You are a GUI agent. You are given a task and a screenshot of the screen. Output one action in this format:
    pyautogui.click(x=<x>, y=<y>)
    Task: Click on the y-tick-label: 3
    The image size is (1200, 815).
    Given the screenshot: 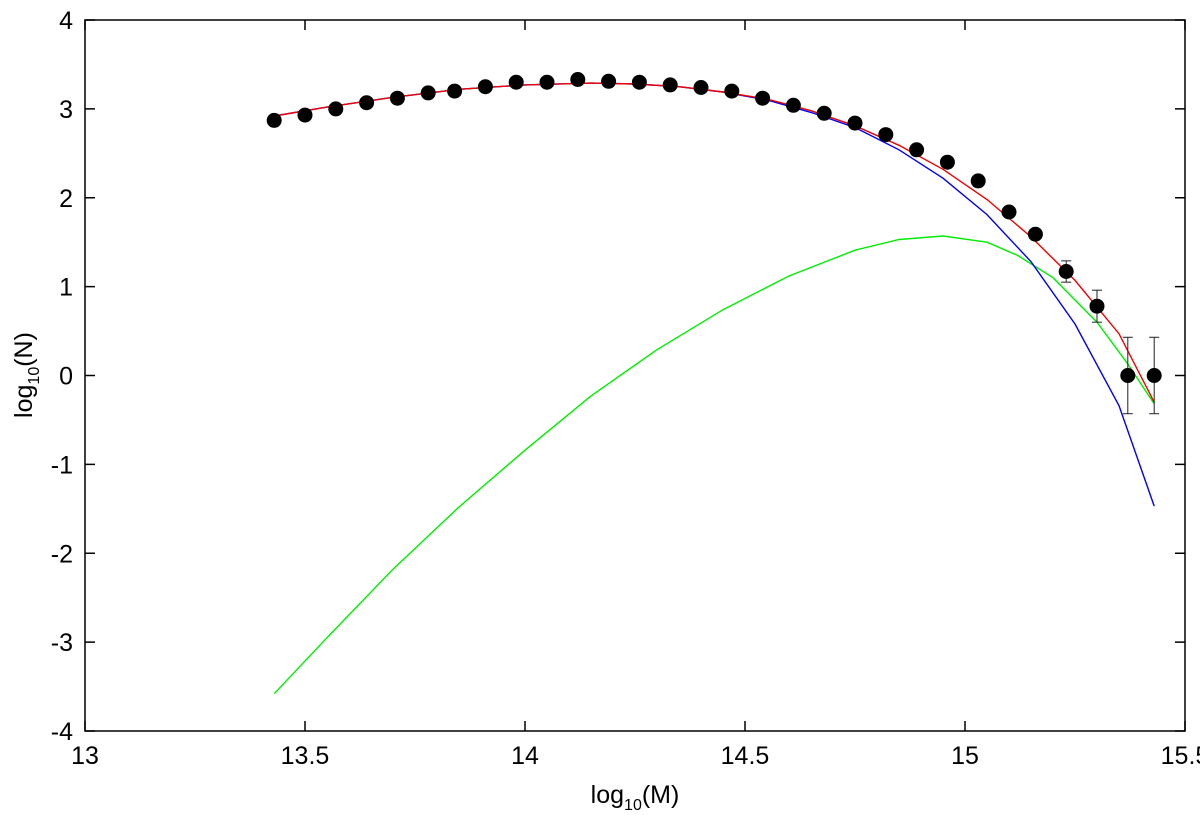 What is the action you would take?
    pyautogui.click(x=66, y=110)
    